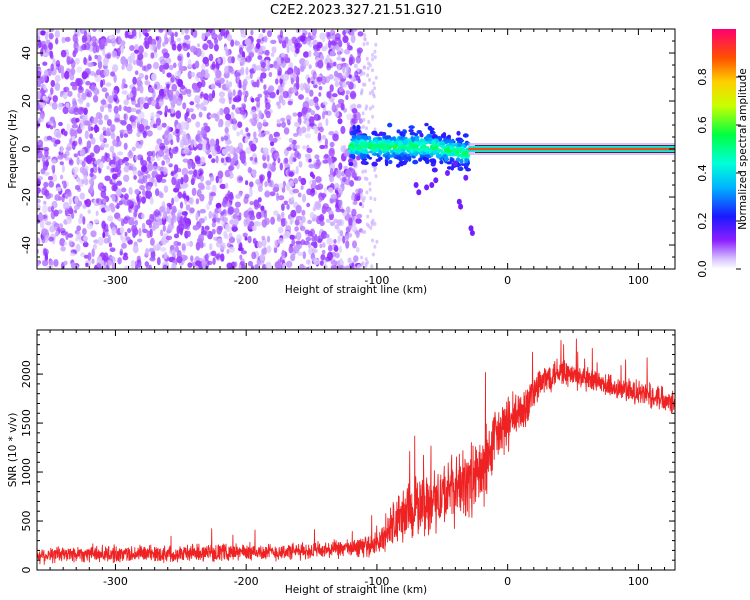  Describe the element at coordinates (26, 101) in the screenshot. I see `y-tick-label: 20` at that location.